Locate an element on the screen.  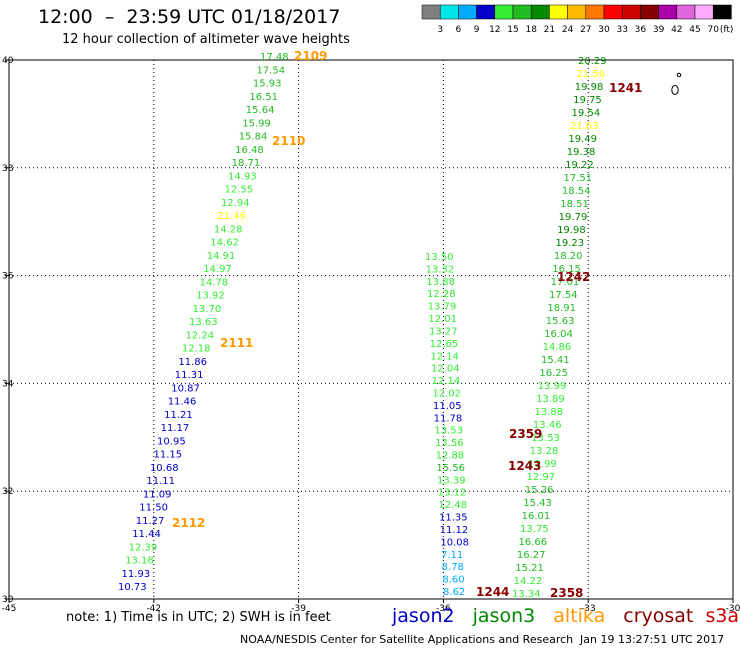
legend-bin-label: 42 is located at coordinates (676, 30).